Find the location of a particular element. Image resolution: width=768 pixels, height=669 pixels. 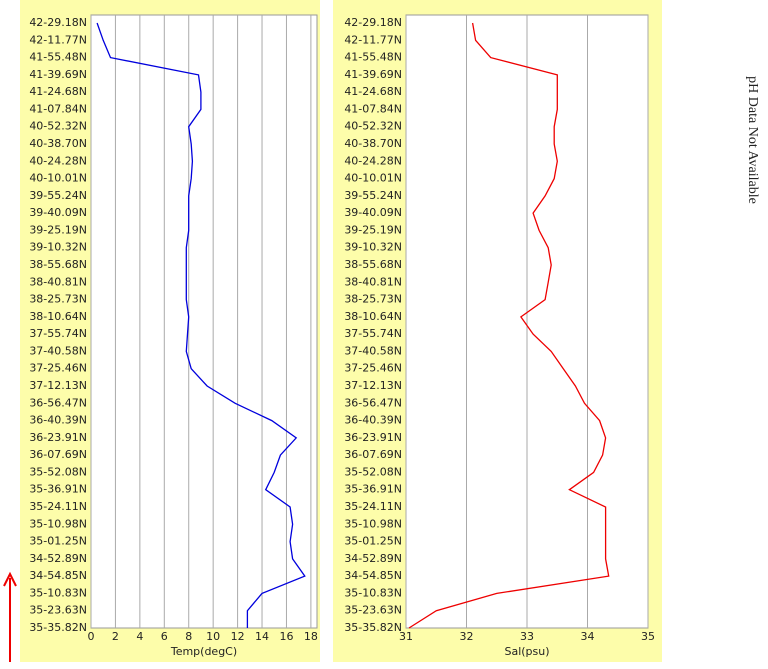

arrow-head is located at coordinates (10, 579).